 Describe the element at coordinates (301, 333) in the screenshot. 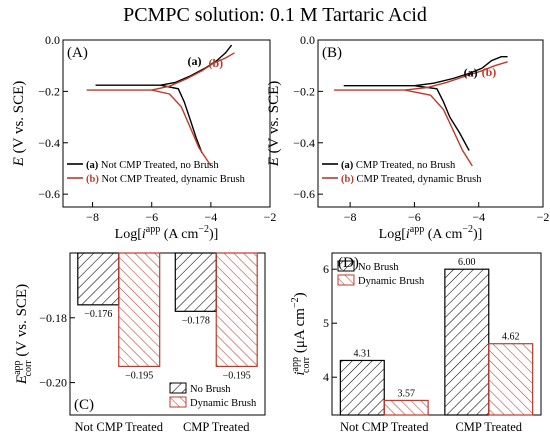

I see `panel-d-y-axis-label: iappcorr (μA cm−2)` at that location.